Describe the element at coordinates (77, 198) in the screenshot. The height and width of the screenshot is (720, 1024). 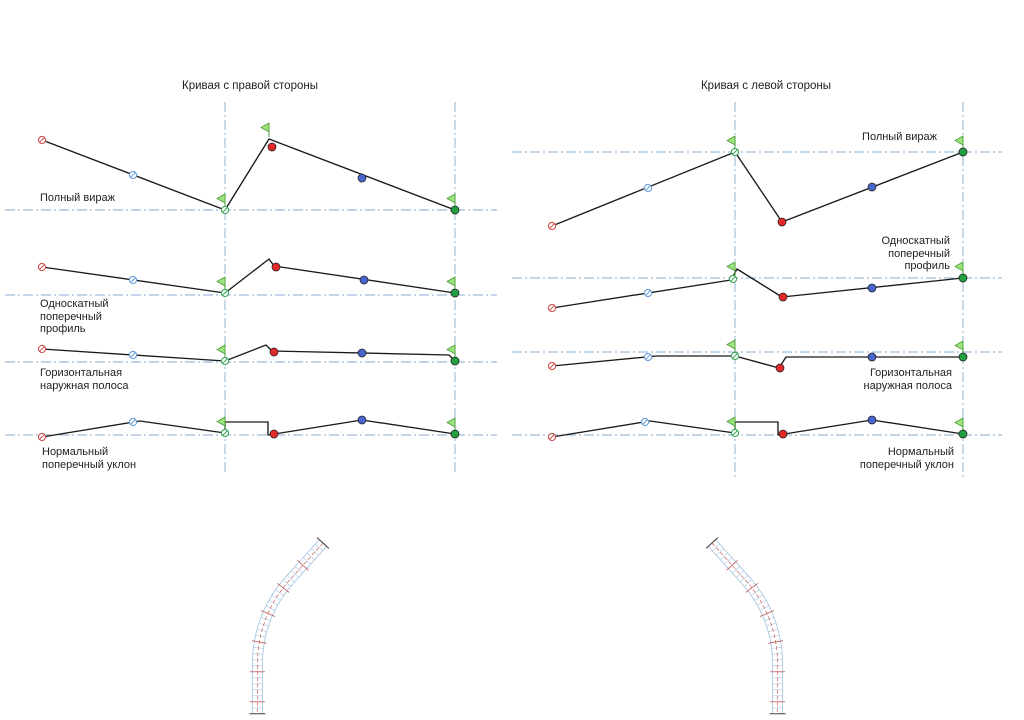
I see `label-full-superelevation-1: Полный вираж` at that location.